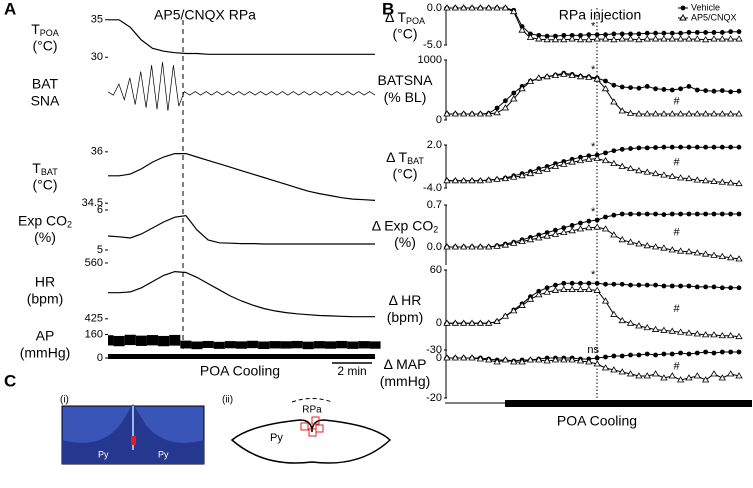 This screenshot has height=488, width=753. What do you see at coordinates (312, 410) in the screenshot?
I see `region-label: RPa` at bounding box center [312, 410].